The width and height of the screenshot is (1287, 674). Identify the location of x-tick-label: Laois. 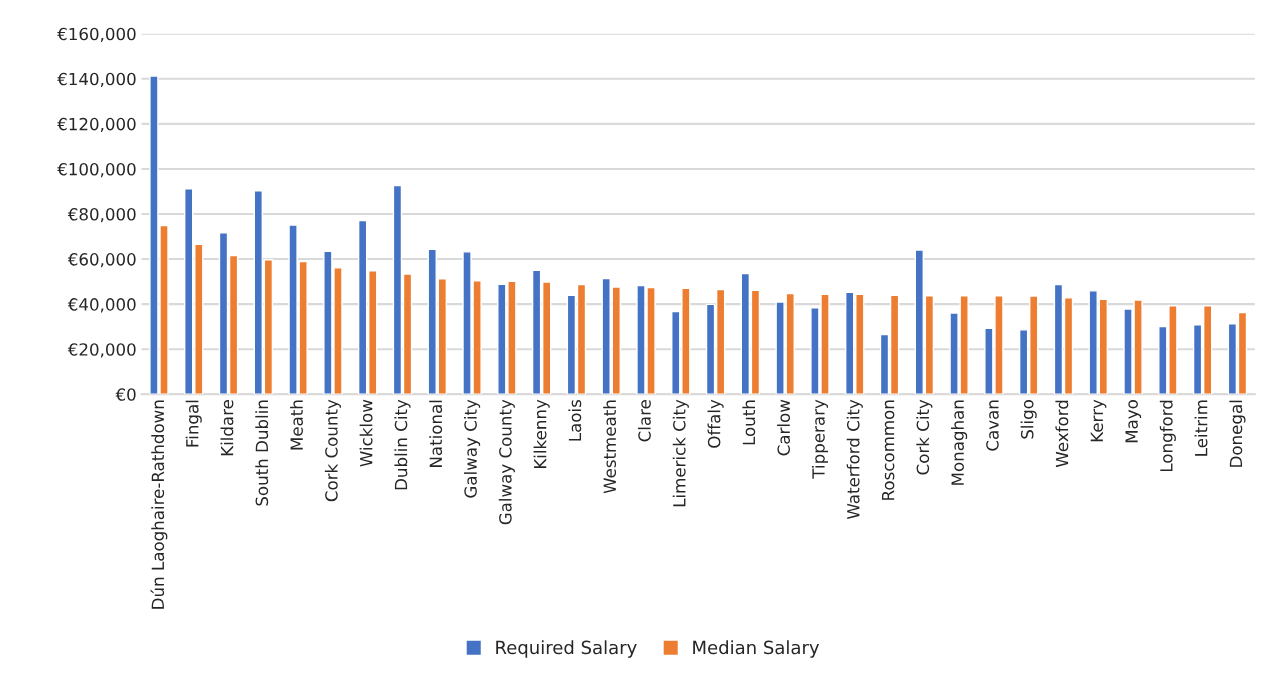
(575, 420).